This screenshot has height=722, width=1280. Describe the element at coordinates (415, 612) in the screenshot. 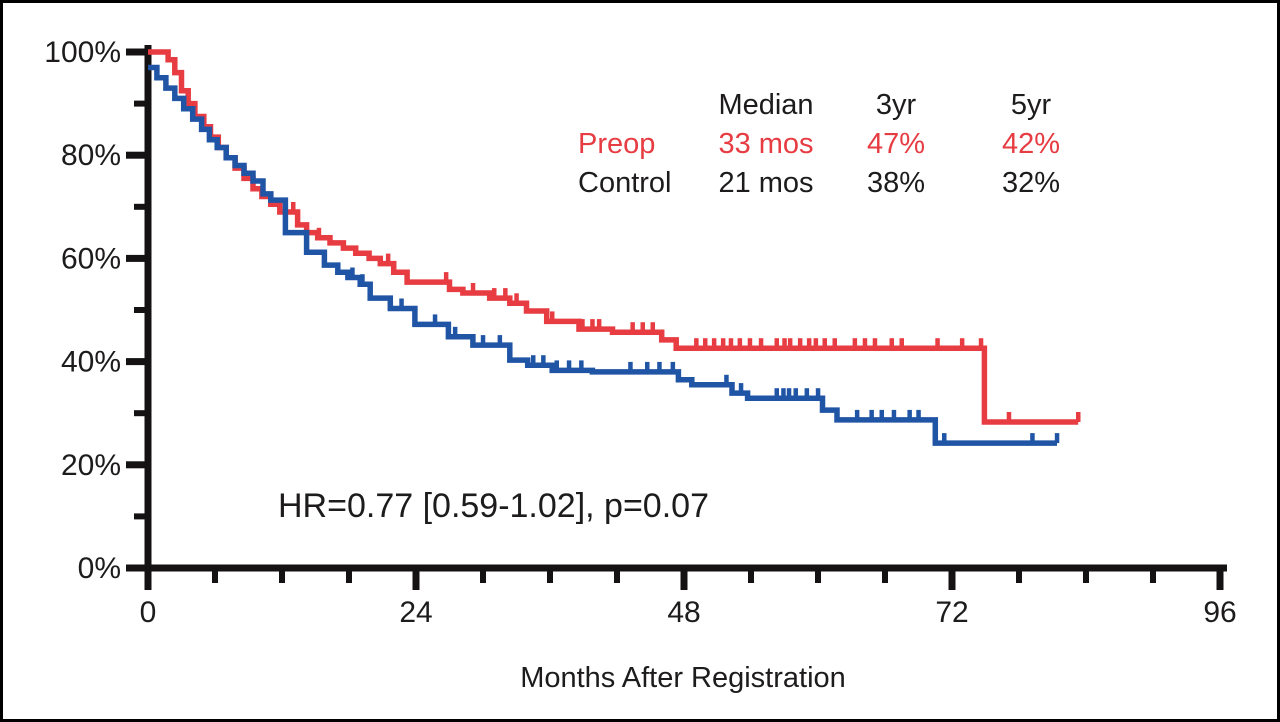

I see `x-tick-label: 24` at that location.